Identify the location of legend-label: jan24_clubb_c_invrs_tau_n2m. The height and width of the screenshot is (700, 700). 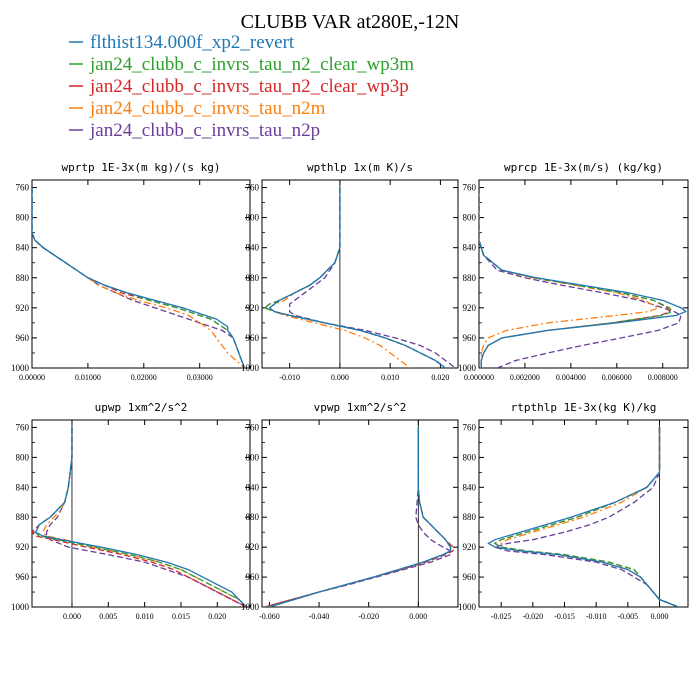
(207, 108).